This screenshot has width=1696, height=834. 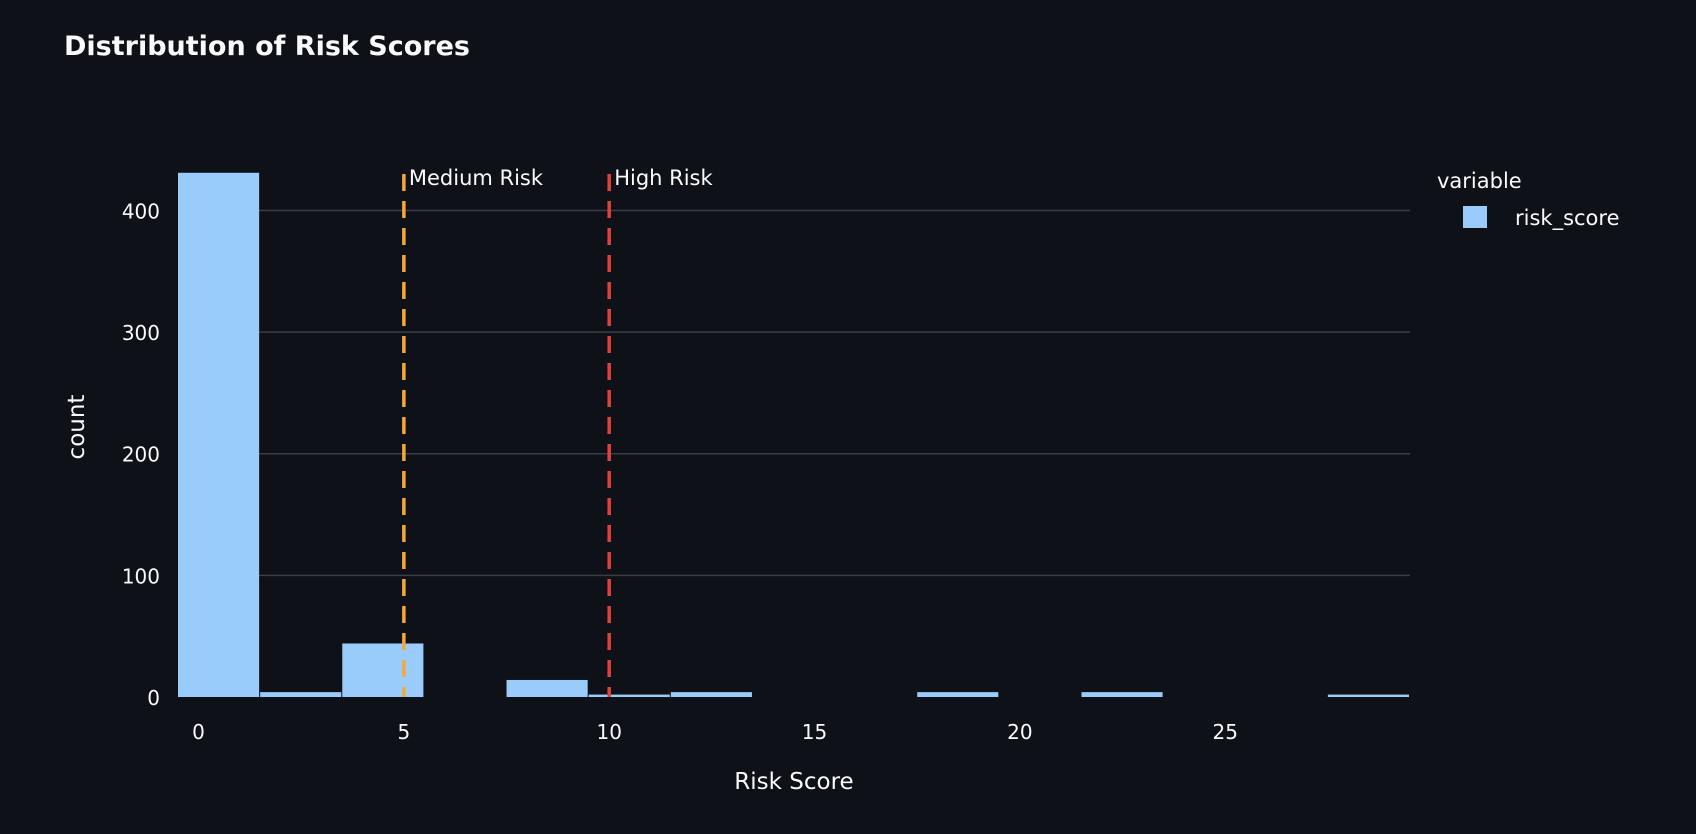 I want to click on legend-items: risk_score, so click(x=1541, y=218).